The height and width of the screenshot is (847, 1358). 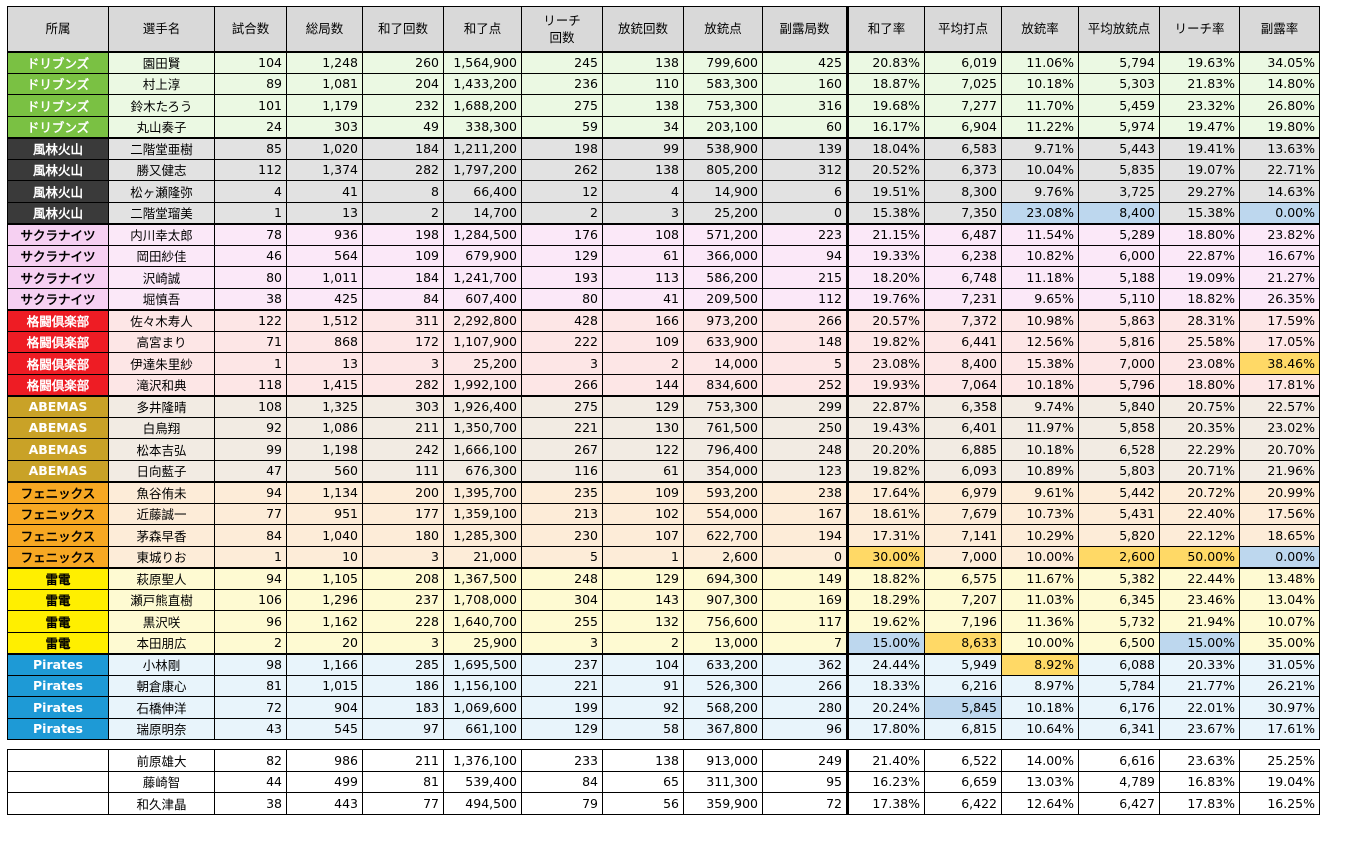 What do you see at coordinates (963, 191) in the screenshot?
I see `stat-cell: 8,300` at bounding box center [963, 191].